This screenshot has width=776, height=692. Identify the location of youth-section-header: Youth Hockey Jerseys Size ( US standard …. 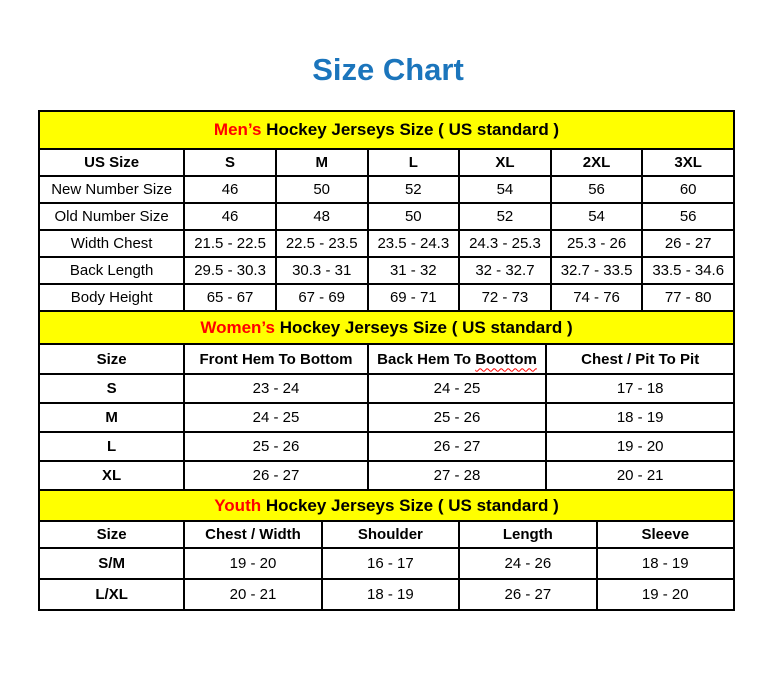
(386, 505).